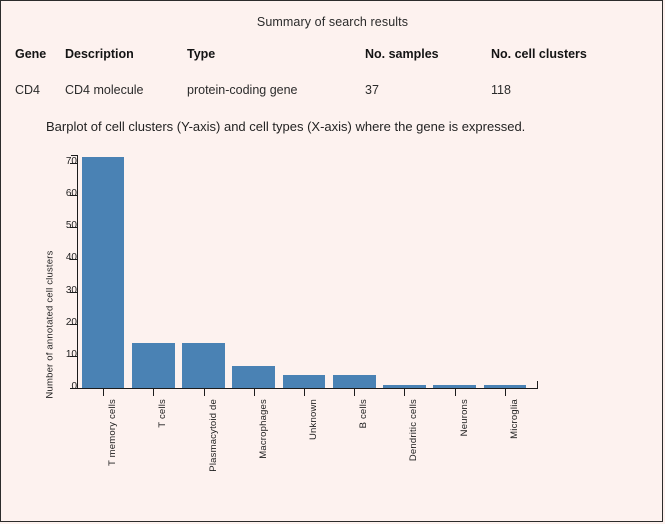  What do you see at coordinates (71, 354) in the screenshot?
I see `y-tick-label: 10` at bounding box center [71, 354].